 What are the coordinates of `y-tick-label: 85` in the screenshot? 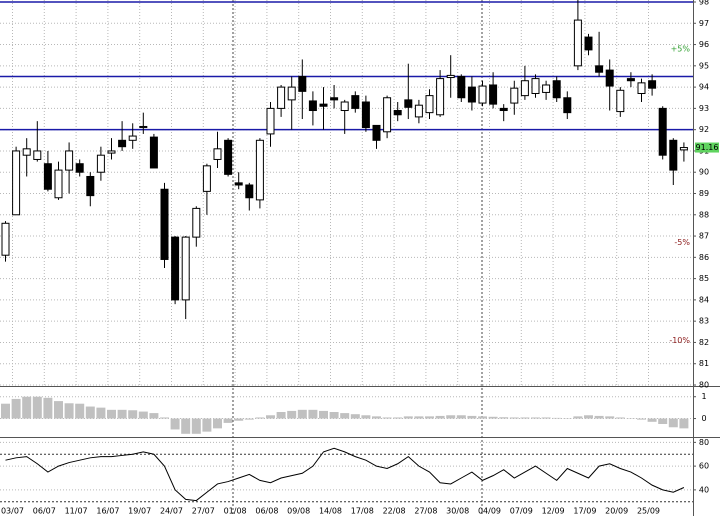 It's located at (704, 278).